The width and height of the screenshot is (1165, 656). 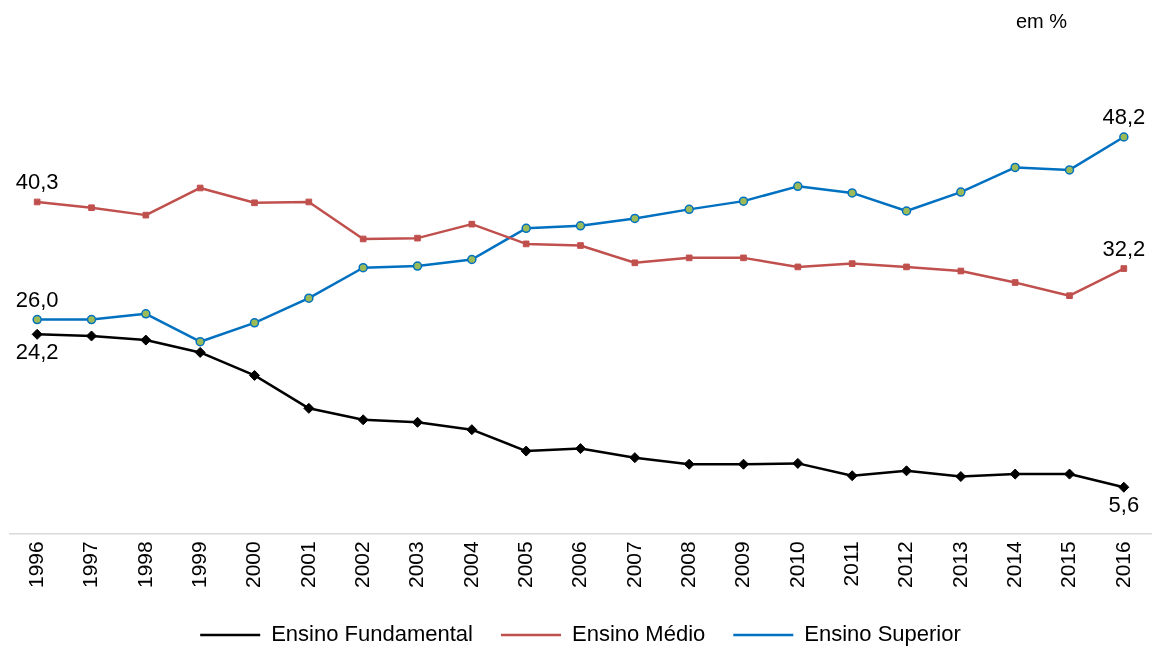 What do you see at coordinates (416, 564) in the screenshot?
I see `x-tick-label: 2003` at bounding box center [416, 564].